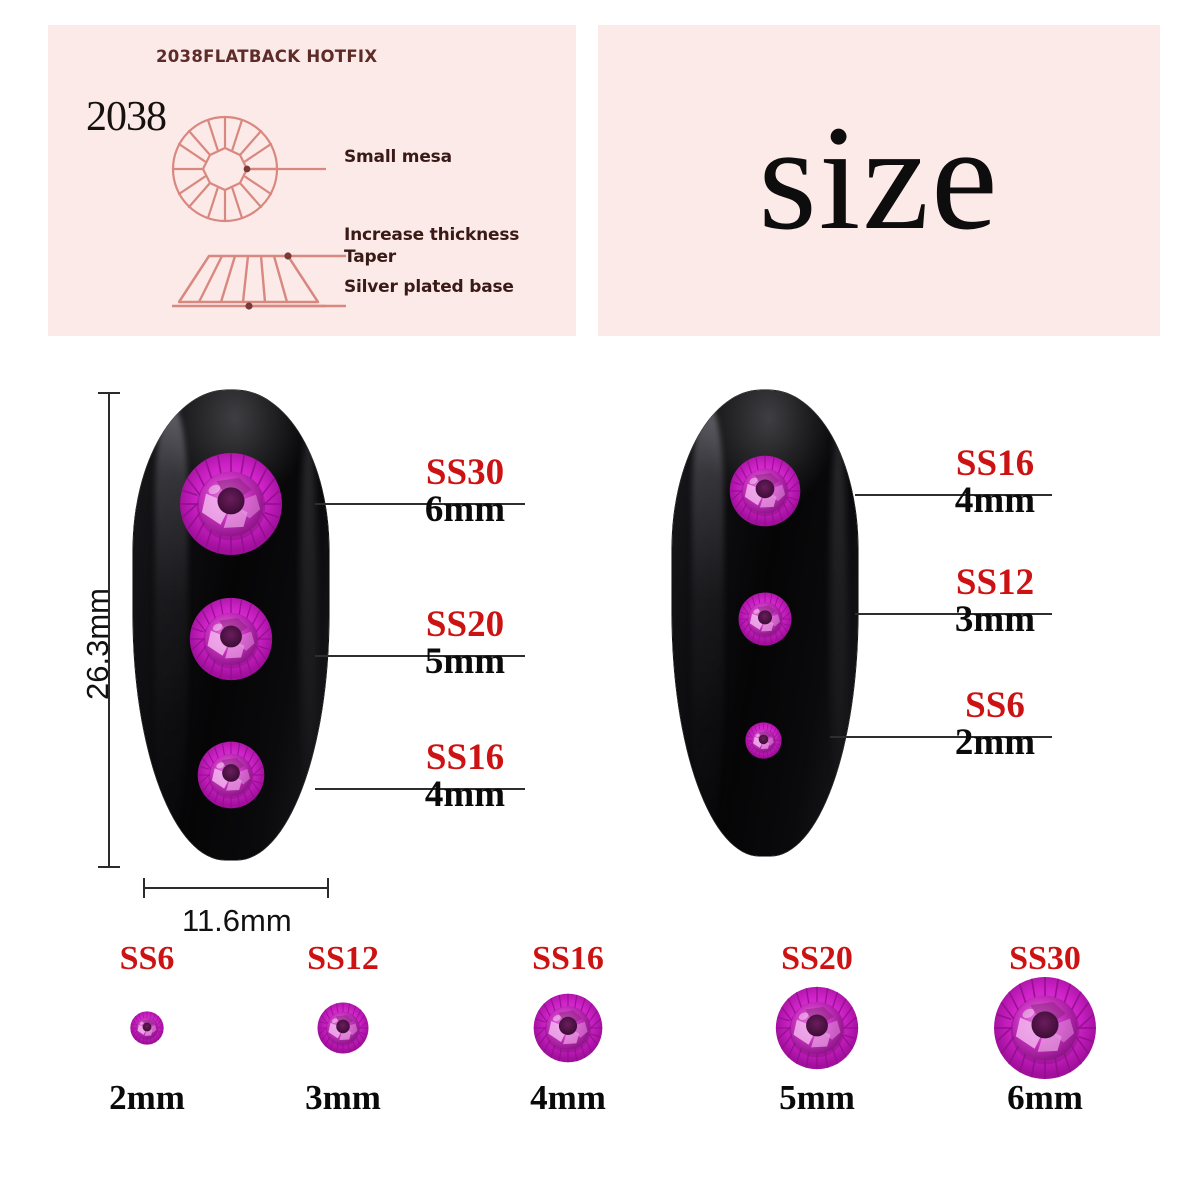  What do you see at coordinates (765, 619) in the screenshot?
I see `rhinestone-ss12-on-nail-right` at bounding box center [765, 619].